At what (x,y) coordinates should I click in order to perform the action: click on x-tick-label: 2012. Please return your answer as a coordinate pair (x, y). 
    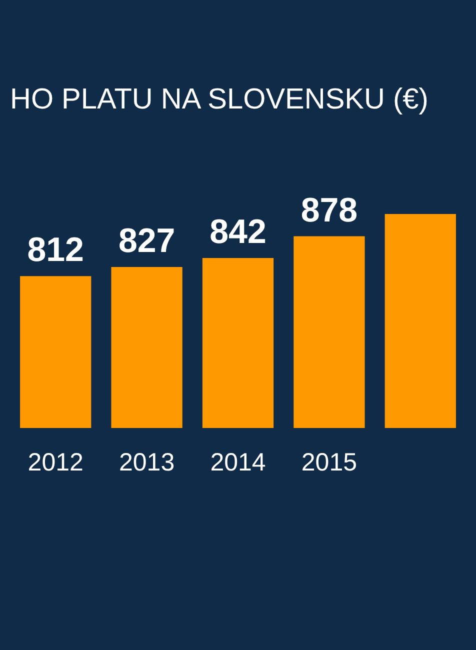
    Looking at the image, I should click on (56, 462).